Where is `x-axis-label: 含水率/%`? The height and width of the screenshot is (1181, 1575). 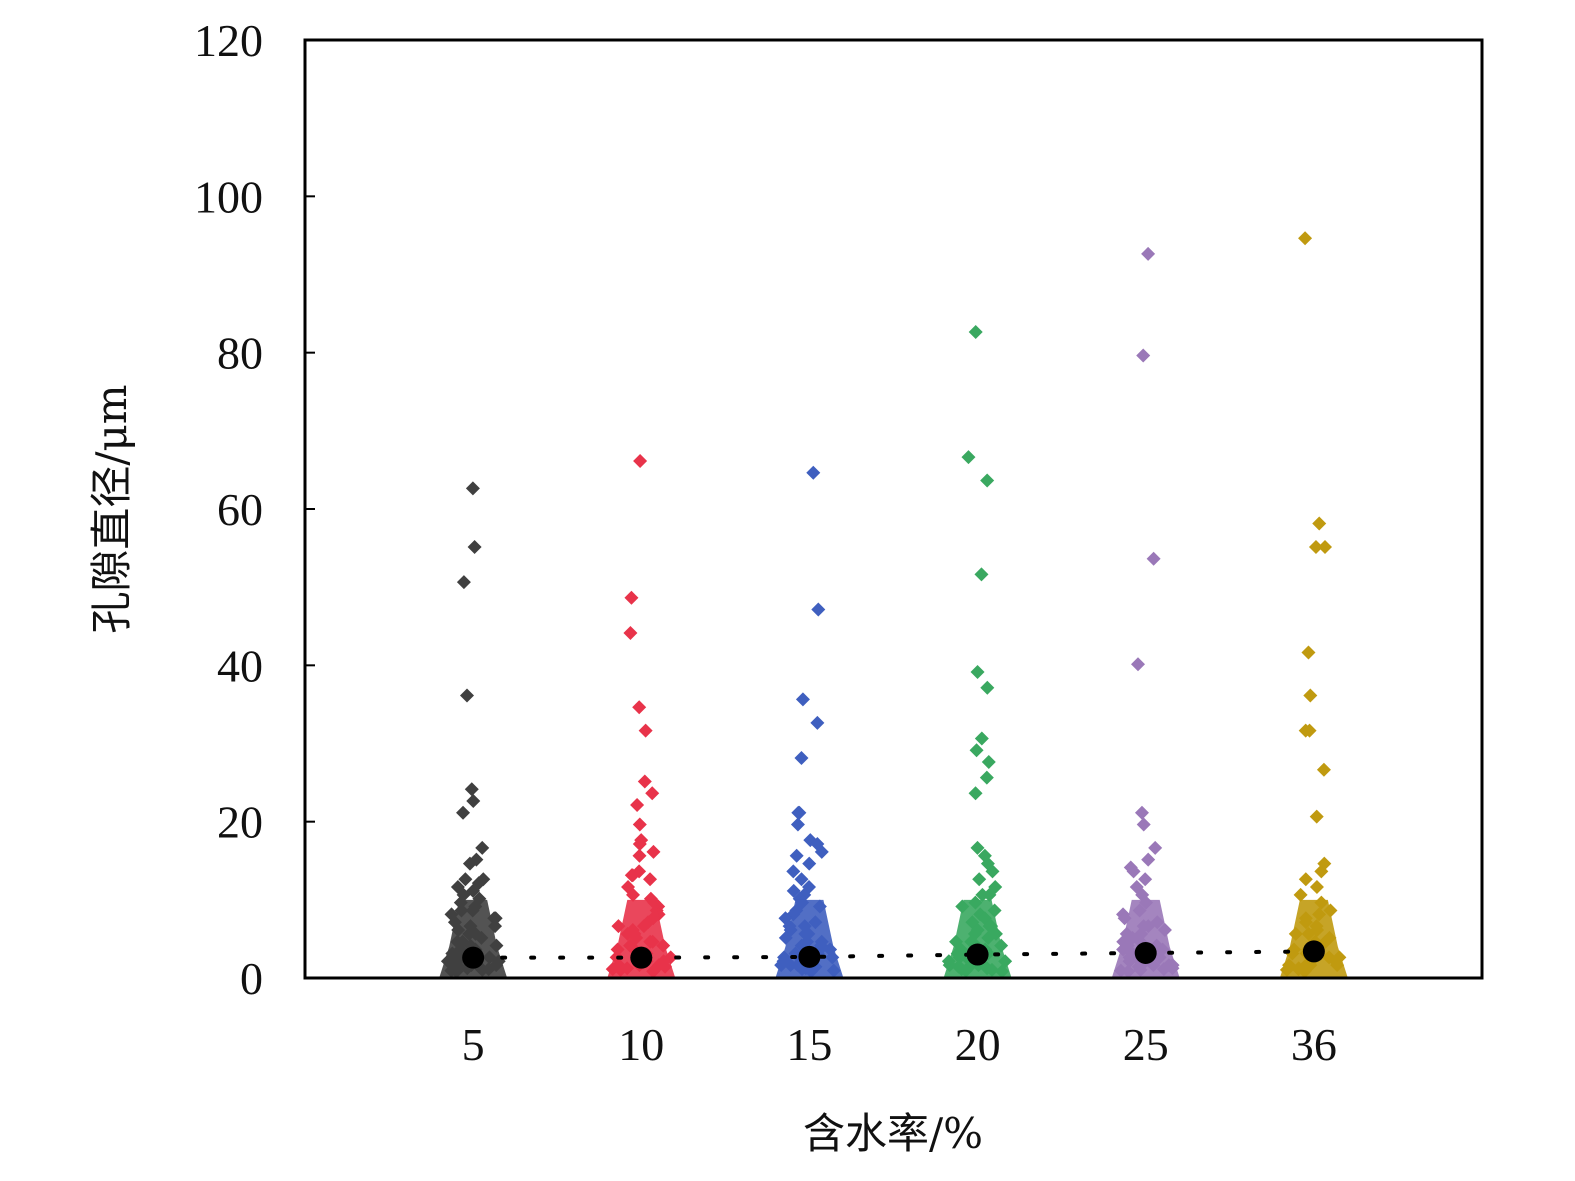 x-axis-label: 含水率/% is located at coordinates (893, 1133).